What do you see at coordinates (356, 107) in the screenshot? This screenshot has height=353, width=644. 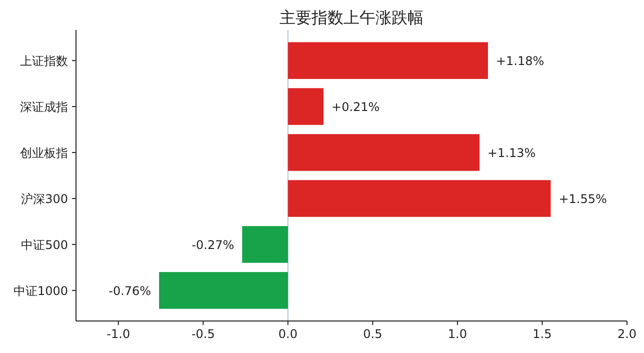 I see `data-label: +0.21%` at bounding box center [356, 107].